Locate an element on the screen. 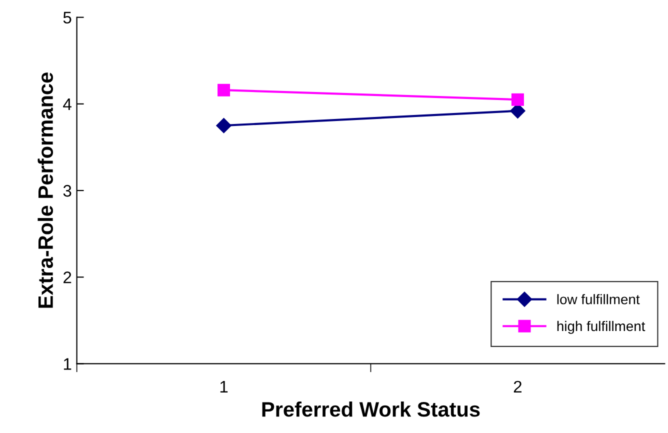  legend-label: low fulfillment is located at coordinates (598, 299).